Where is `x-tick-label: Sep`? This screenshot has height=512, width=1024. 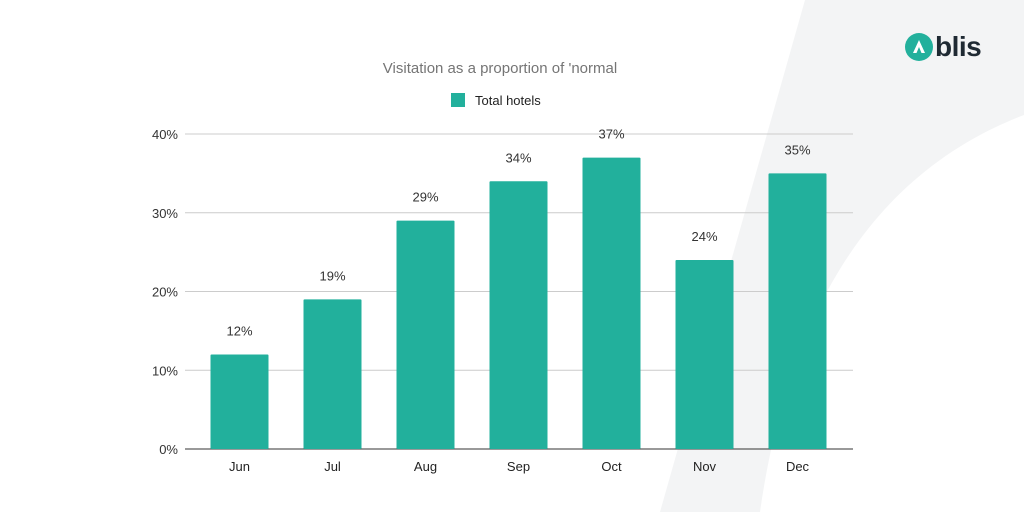
x-tick-label: Sep is located at coordinates (518, 466).